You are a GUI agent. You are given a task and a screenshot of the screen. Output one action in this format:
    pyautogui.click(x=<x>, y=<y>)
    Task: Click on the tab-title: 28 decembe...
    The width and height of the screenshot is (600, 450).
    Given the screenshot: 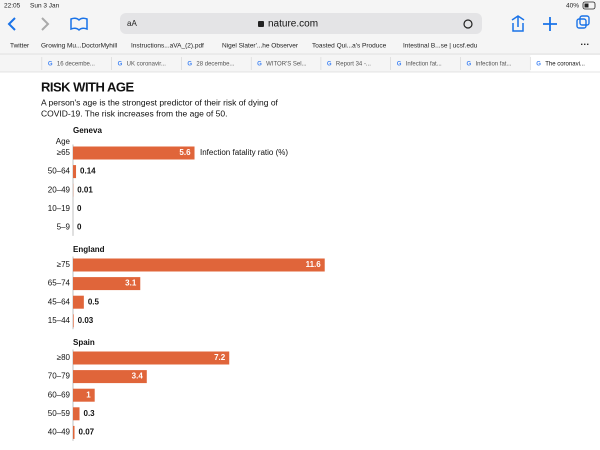 What is the action you would take?
    pyautogui.click(x=215, y=65)
    